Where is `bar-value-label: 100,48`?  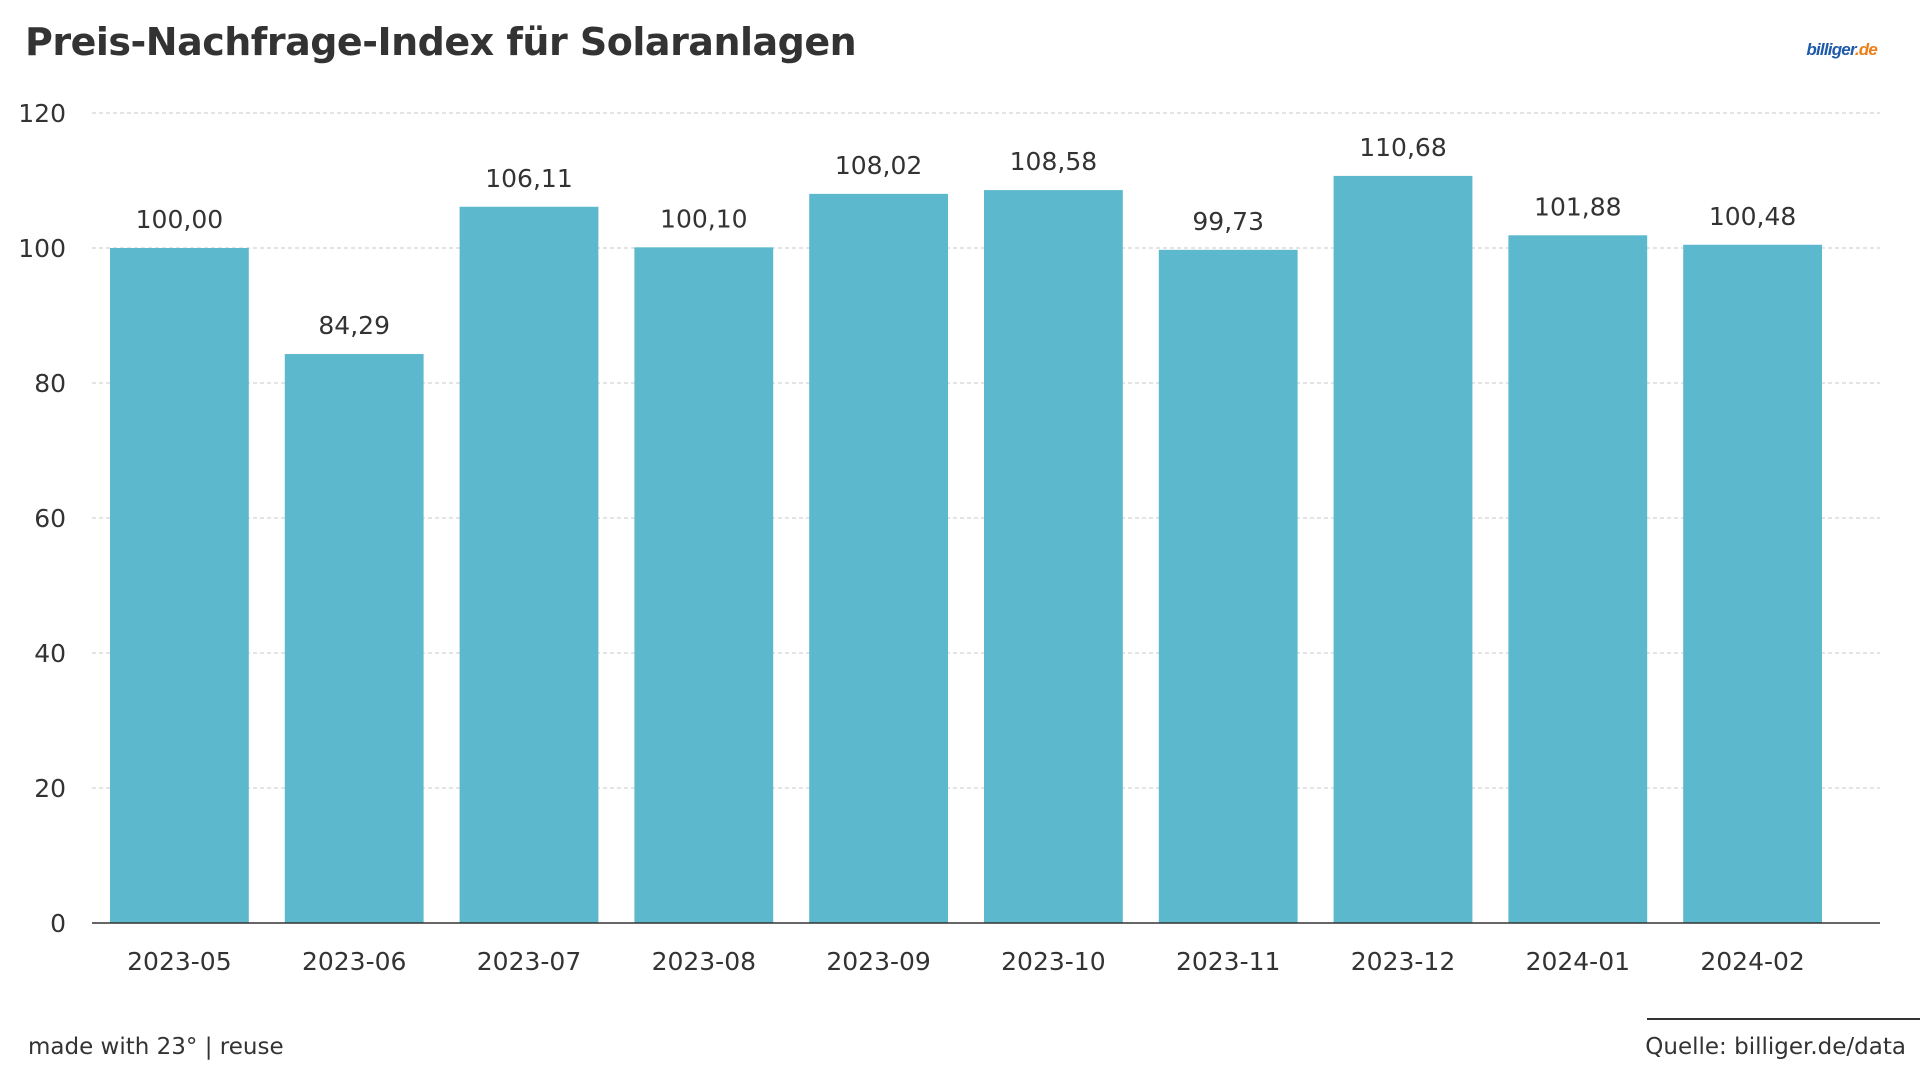
bar-value-label: 100,48 is located at coordinates (1752, 216).